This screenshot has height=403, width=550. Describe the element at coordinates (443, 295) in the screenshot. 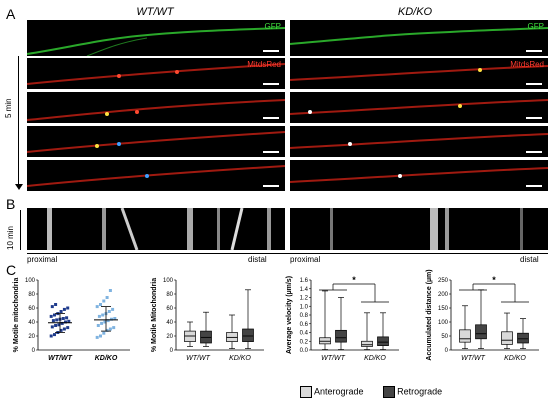

I see `y-tick-label: 200` at that location.